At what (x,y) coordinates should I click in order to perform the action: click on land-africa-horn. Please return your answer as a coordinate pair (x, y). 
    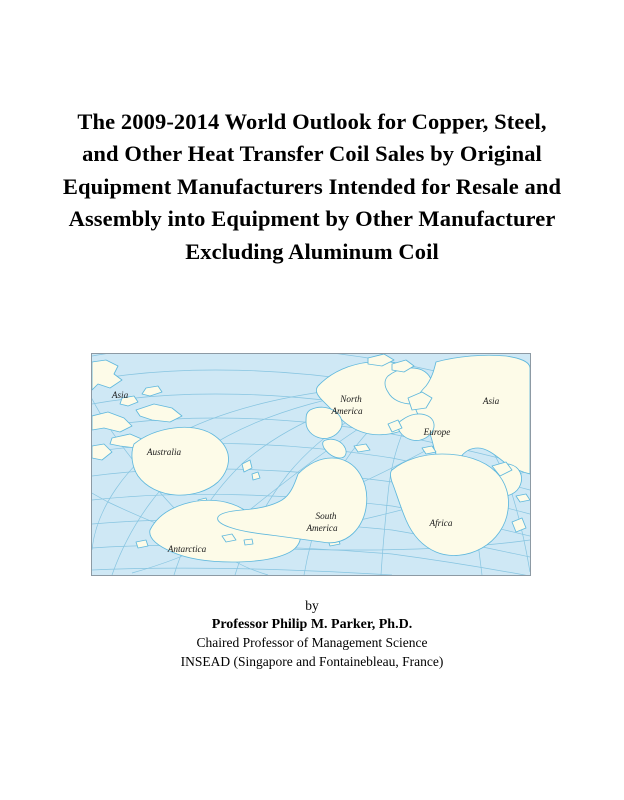
    Looking at the image, I should click on (502, 469).